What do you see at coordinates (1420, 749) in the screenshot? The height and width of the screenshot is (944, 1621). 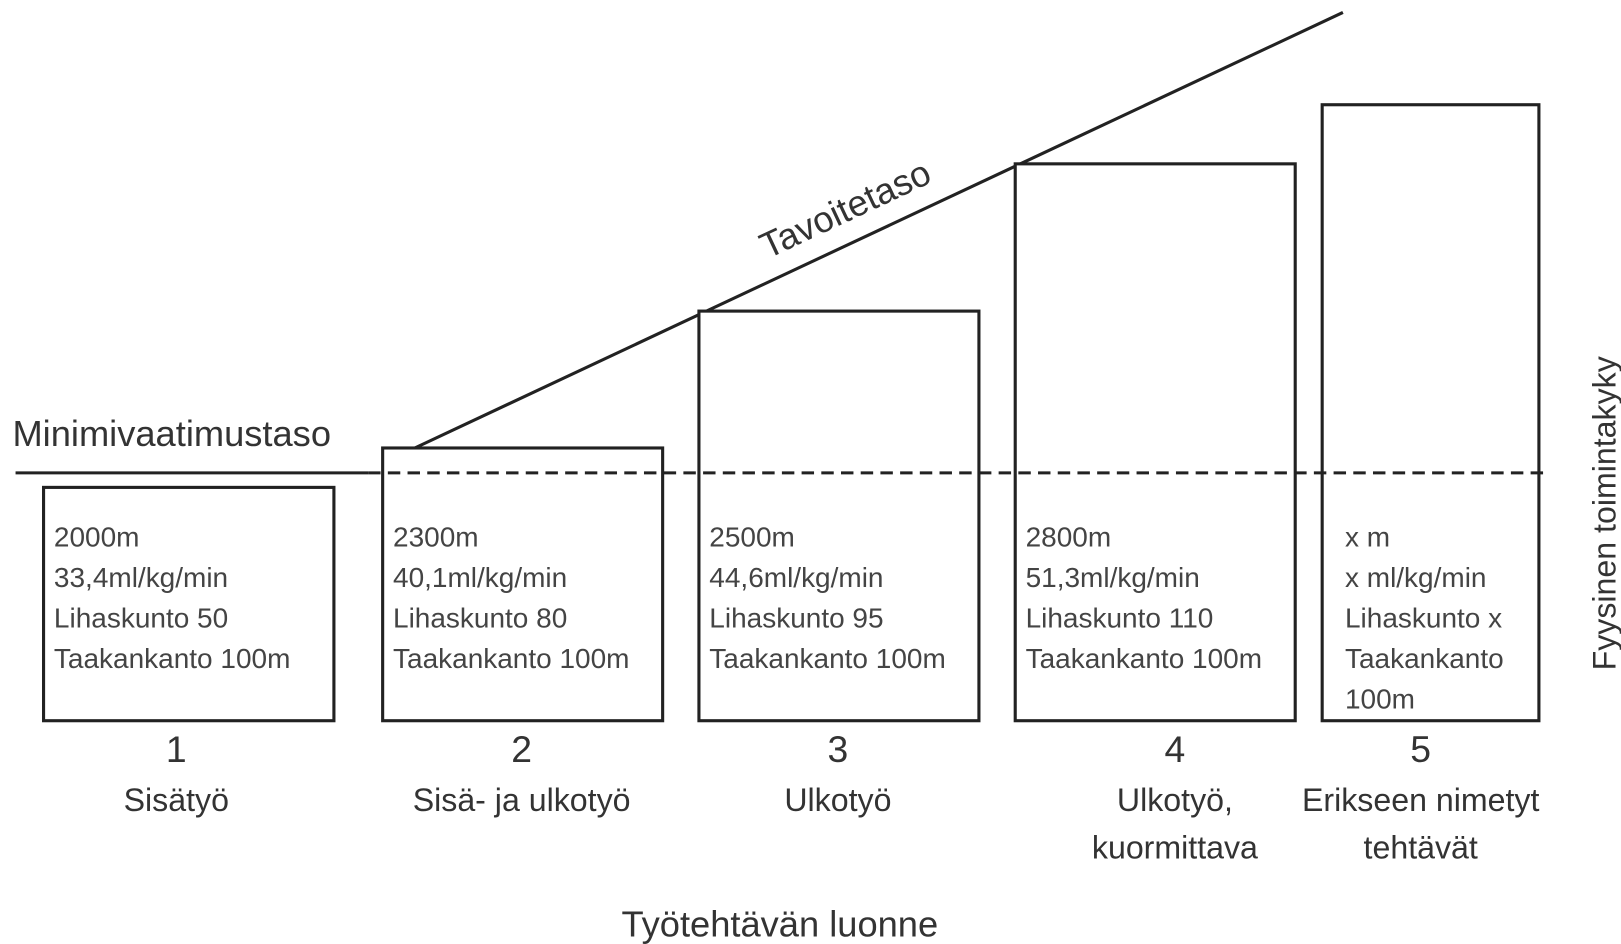 I see `task-number: 5` at bounding box center [1420, 749].